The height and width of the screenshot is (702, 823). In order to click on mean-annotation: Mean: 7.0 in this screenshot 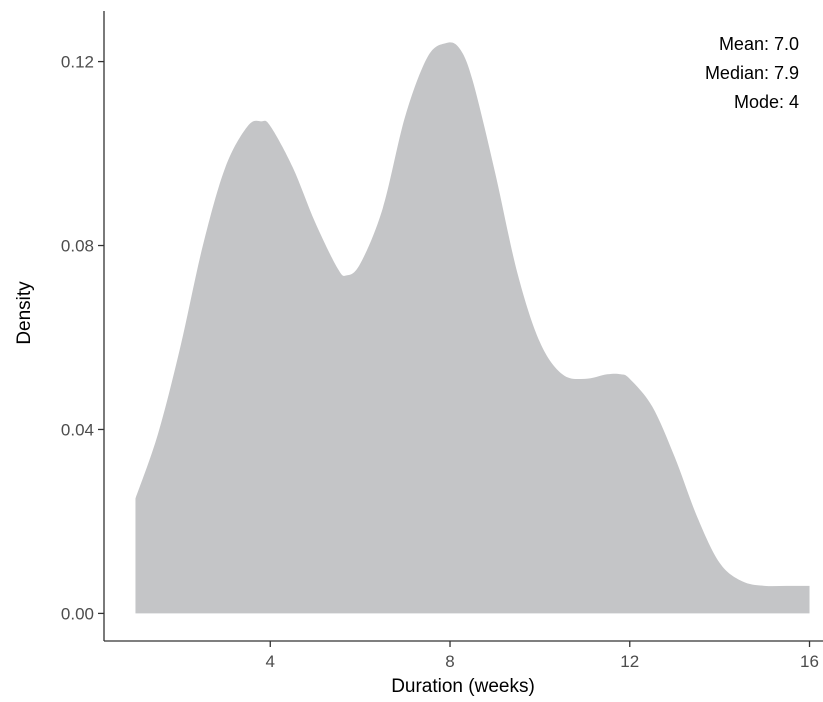, I will do `click(759, 44)`.